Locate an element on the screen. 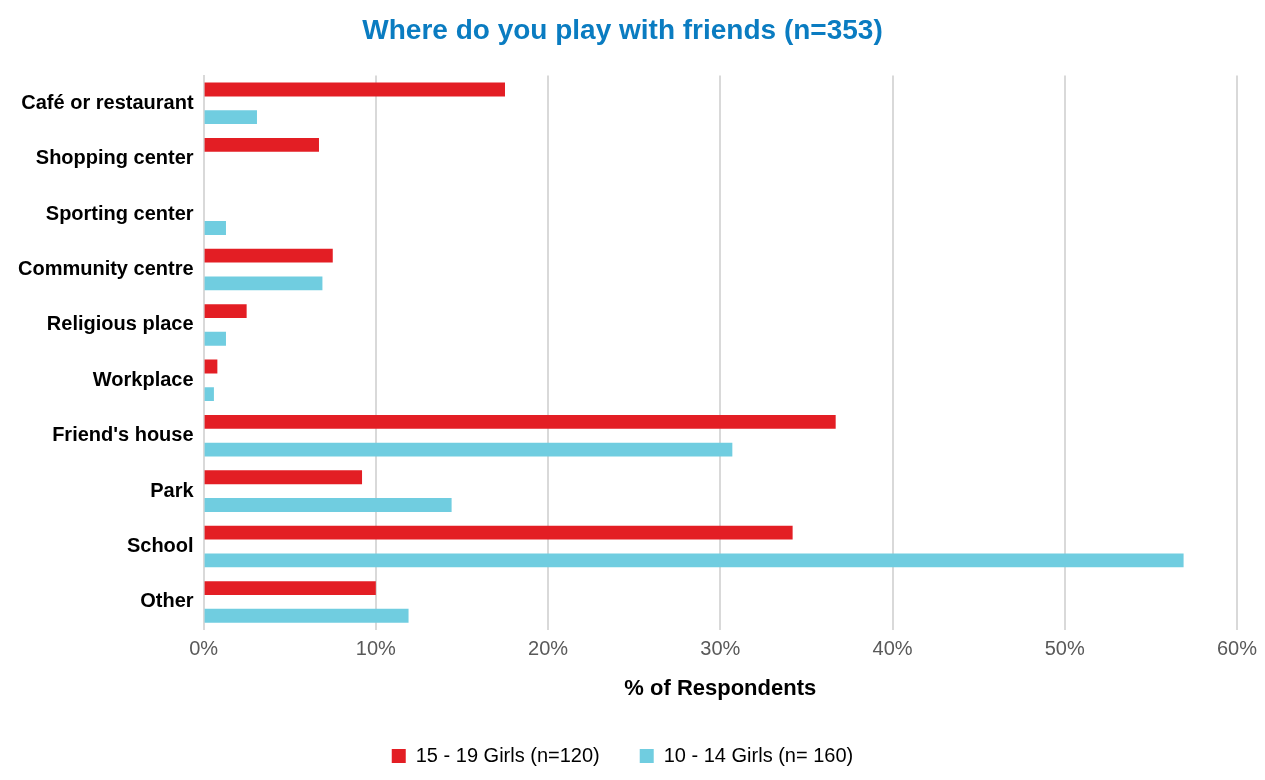 Image resolution: width=1265 pixels, height=780 pixels. x-tick-label: 10% is located at coordinates (376, 648).